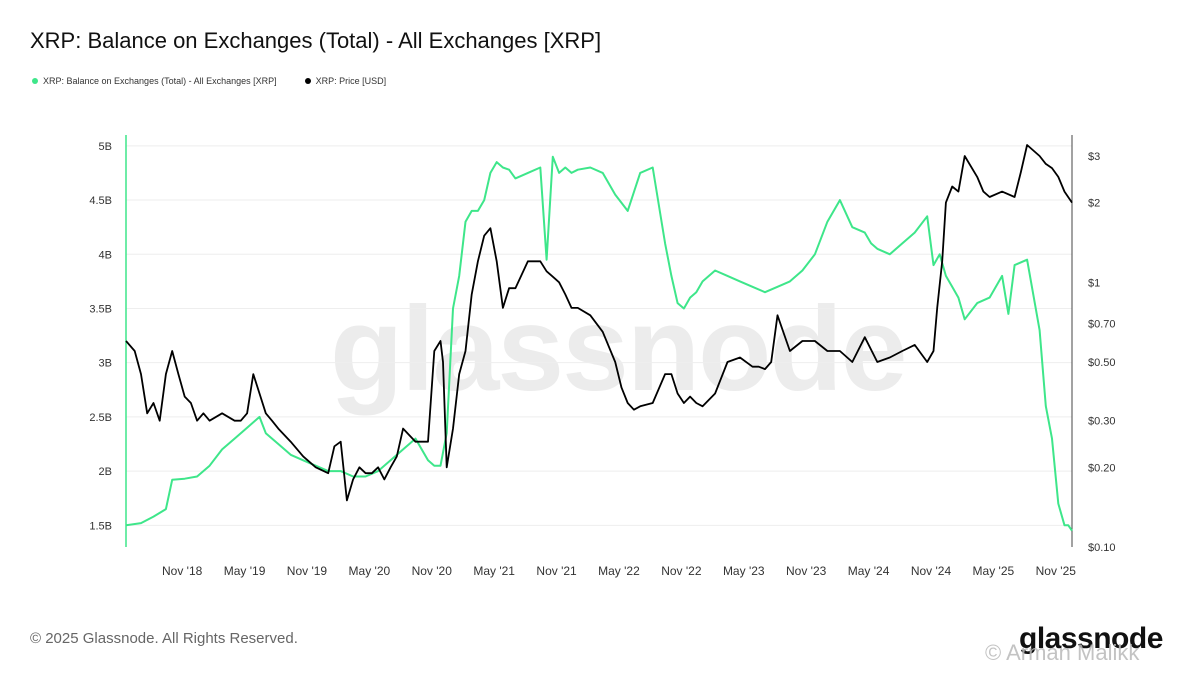  What do you see at coordinates (1094, 157) in the screenshot?
I see `y-right-tick-label: $3` at bounding box center [1094, 157].